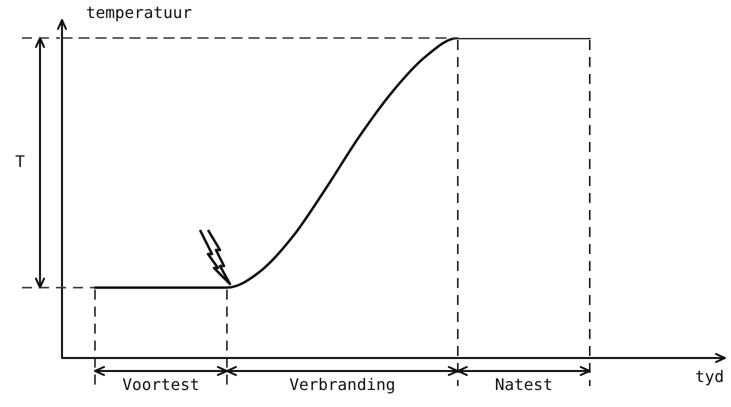 This screenshot has height=407, width=731. Describe the element at coordinates (161, 384) in the screenshot. I see `text: Voortest` at that location.